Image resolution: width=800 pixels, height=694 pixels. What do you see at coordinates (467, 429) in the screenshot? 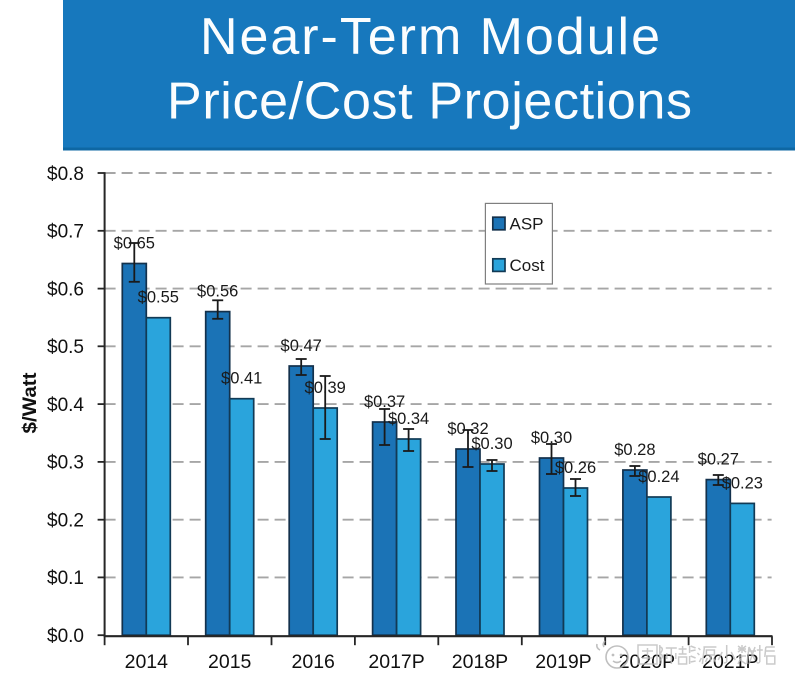
I see `svg-text: $0.32` at bounding box center [467, 429].